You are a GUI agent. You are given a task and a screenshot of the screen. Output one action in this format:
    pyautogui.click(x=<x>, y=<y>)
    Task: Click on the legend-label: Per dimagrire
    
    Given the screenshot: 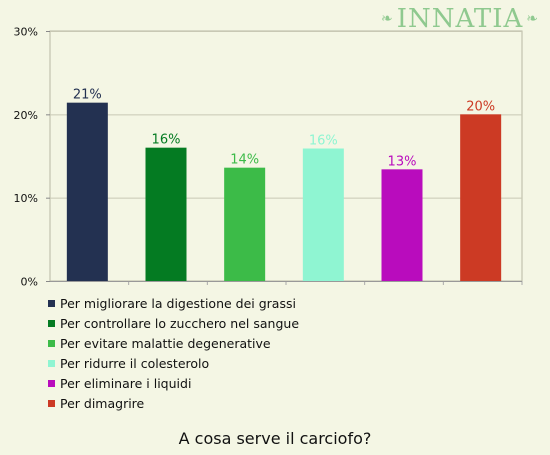 What is the action you would take?
    pyautogui.click(x=102, y=403)
    